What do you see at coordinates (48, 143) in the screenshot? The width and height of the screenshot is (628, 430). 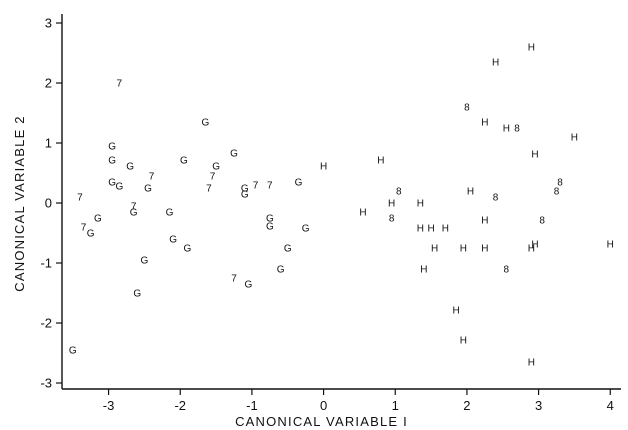 I see `y-tick-label: 1` at bounding box center [48, 143].